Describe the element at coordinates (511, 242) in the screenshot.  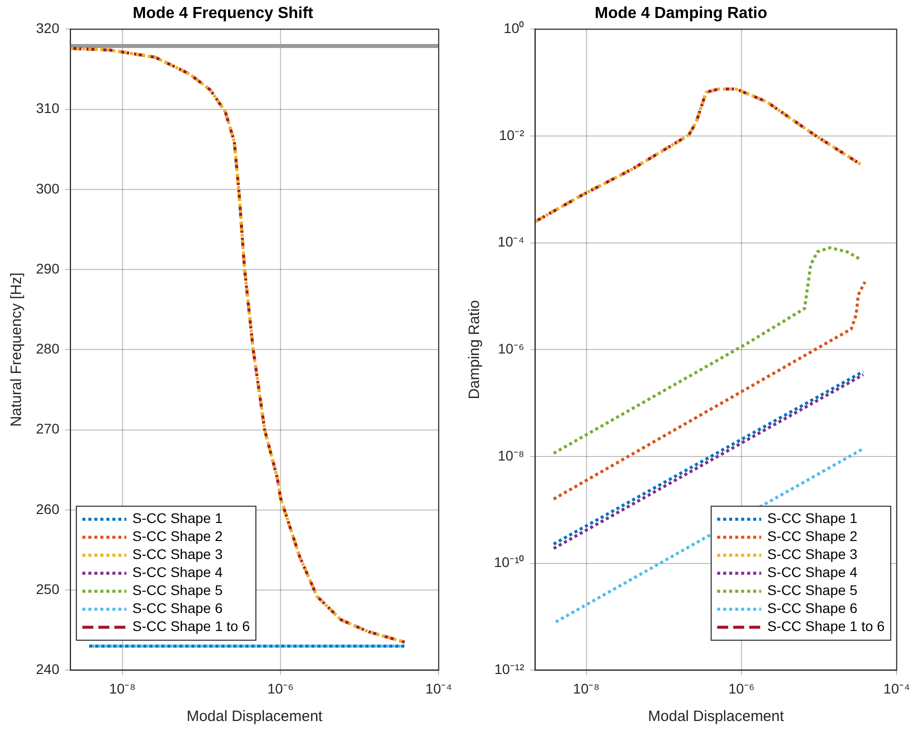
I see `y-tick-label: 10⁻⁴` at that location.